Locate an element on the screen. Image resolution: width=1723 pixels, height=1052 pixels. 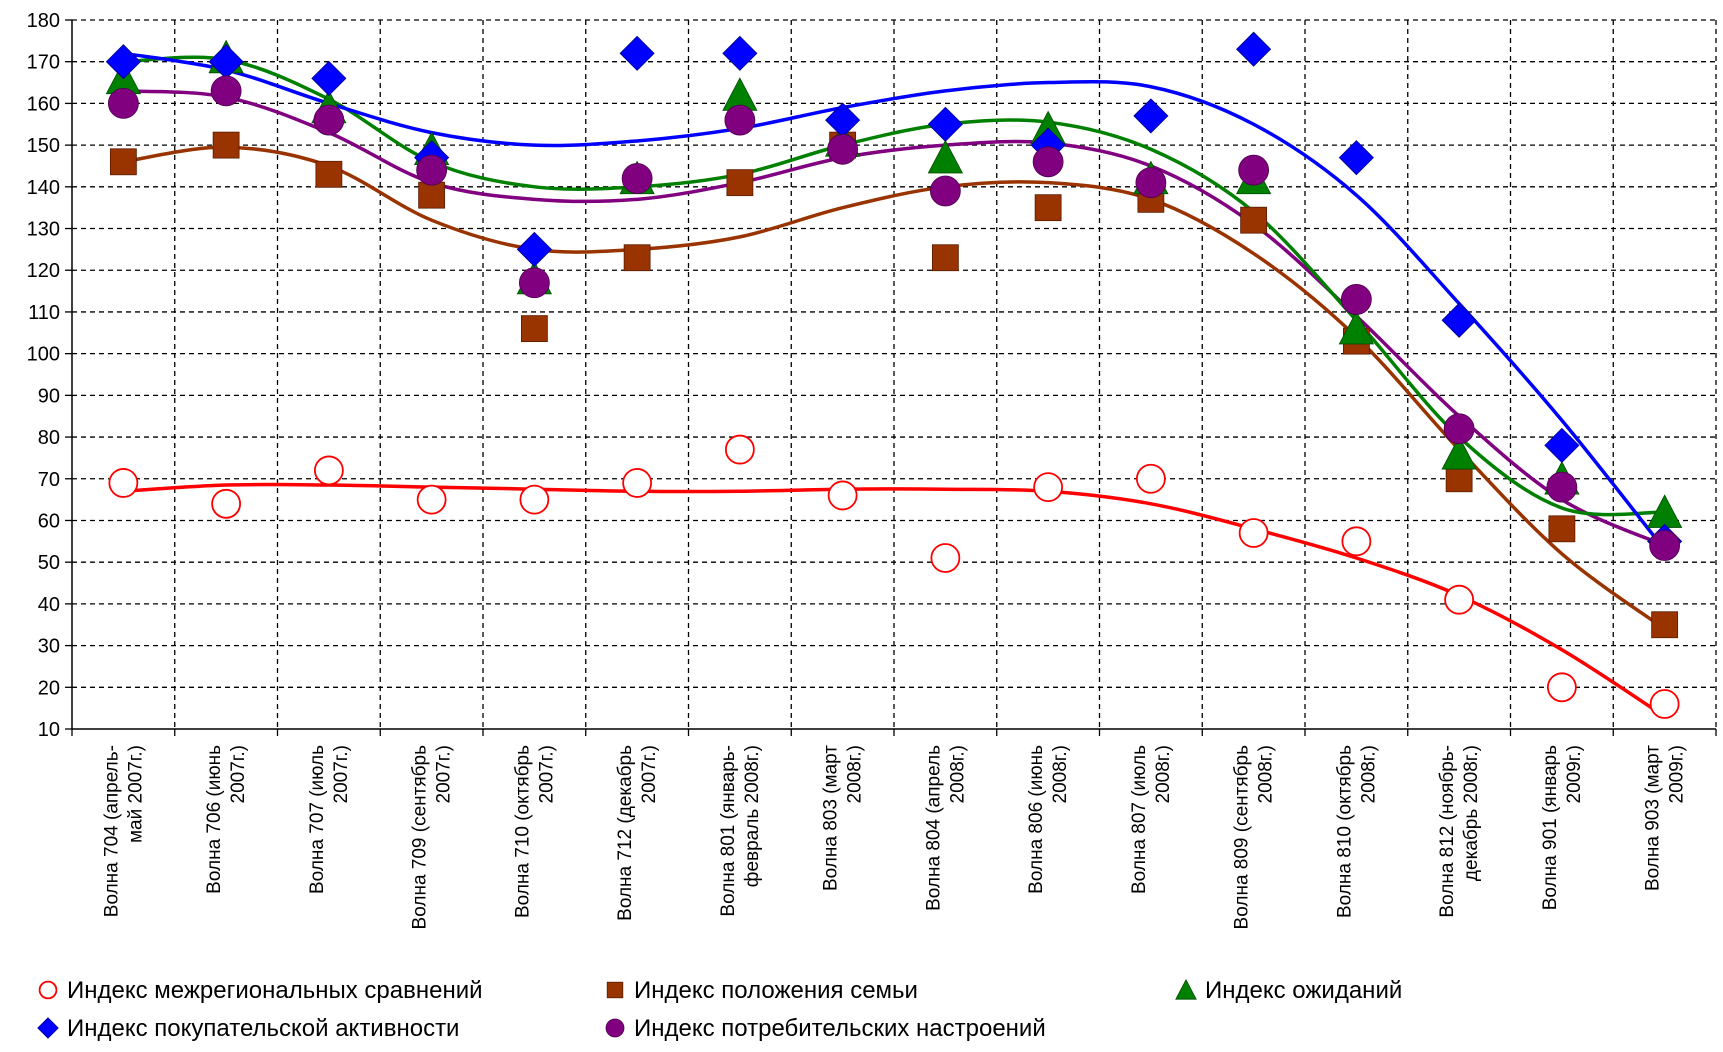
legend-label: Индекс ожиданий is located at coordinates (1303, 990).